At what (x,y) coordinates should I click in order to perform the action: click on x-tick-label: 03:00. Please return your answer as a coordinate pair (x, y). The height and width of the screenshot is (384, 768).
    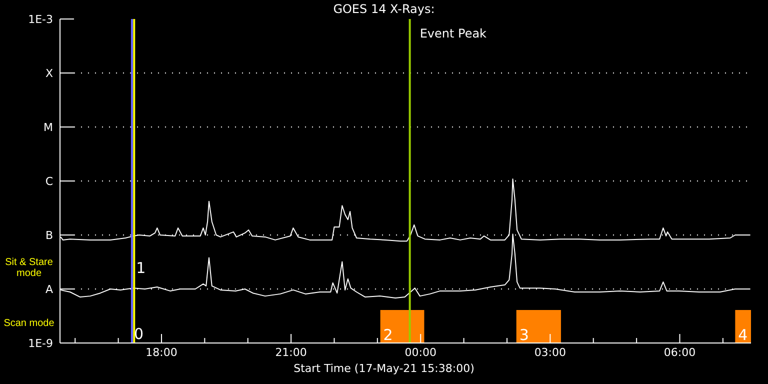
    Looking at the image, I should click on (550, 352).